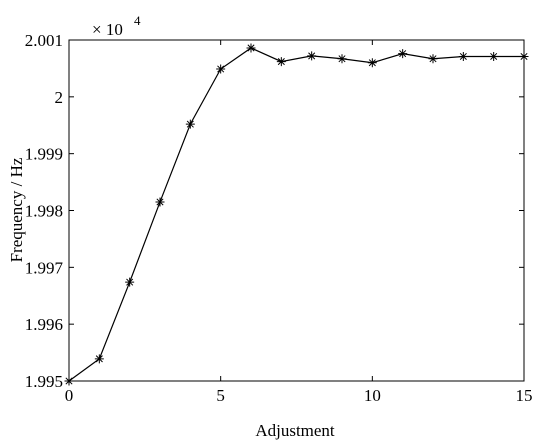 The image size is (550, 446). What do you see at coordinates (44, 40) in the screenshot?
I see `y-tick-label: 2.001` at bounding box center [44, 40].